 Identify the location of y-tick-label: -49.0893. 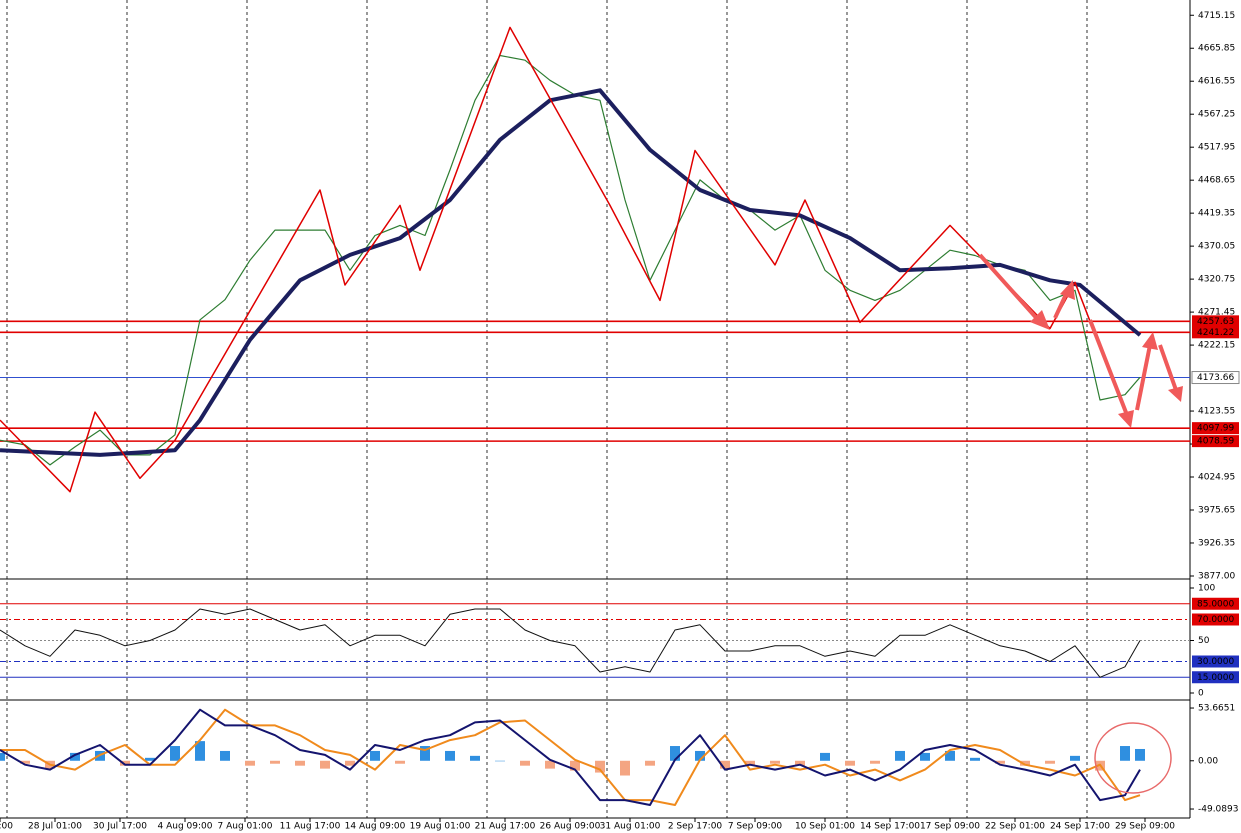
(1218, 810).